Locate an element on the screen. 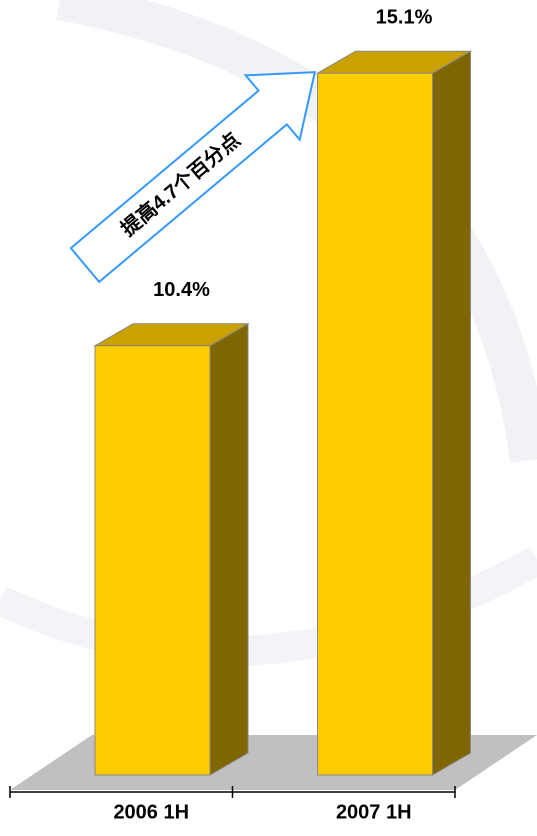 This screenshot has width=537, height=836. bar is located at coordinates (152, 560).